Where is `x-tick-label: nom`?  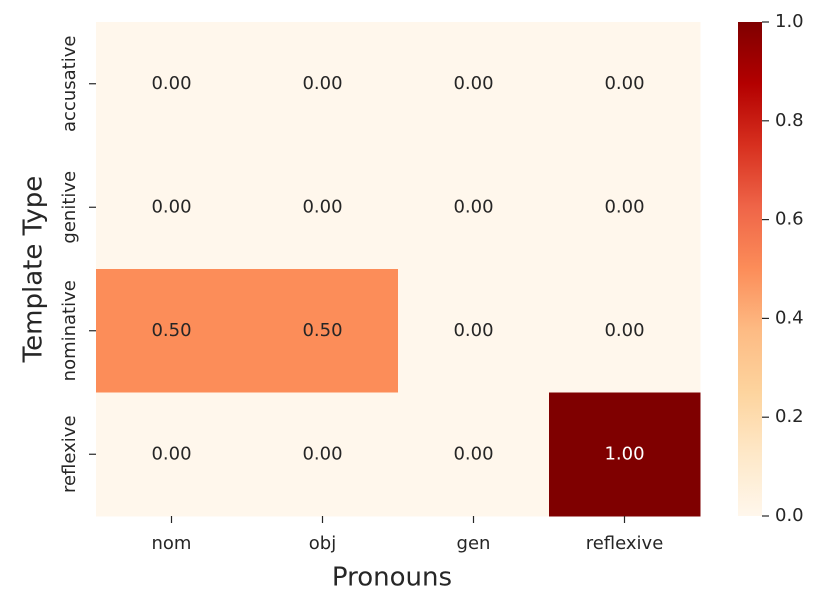 x-tick-label: nom is located at coordinates (172, 543).